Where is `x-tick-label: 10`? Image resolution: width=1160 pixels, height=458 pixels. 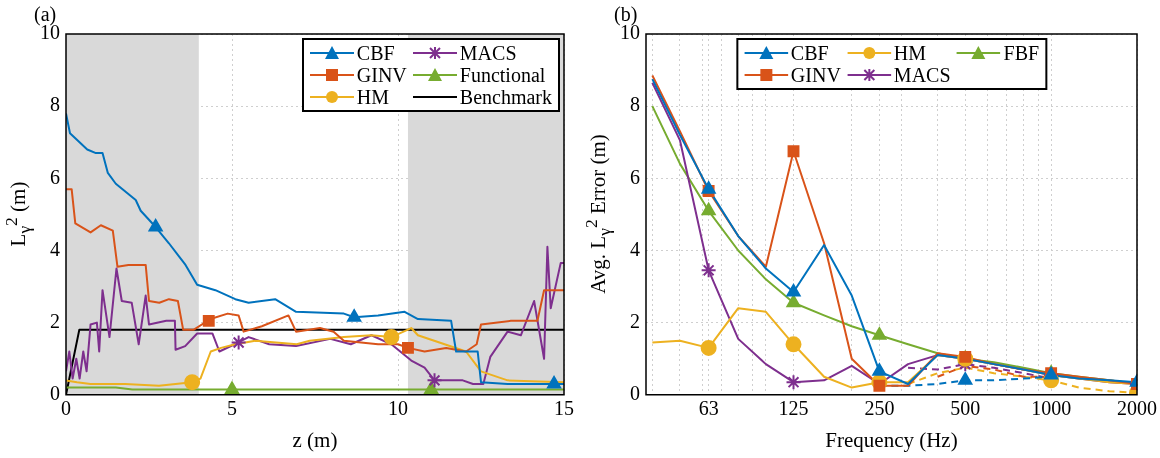 x-tick-label: 10 is located at coordinates (398, 408).